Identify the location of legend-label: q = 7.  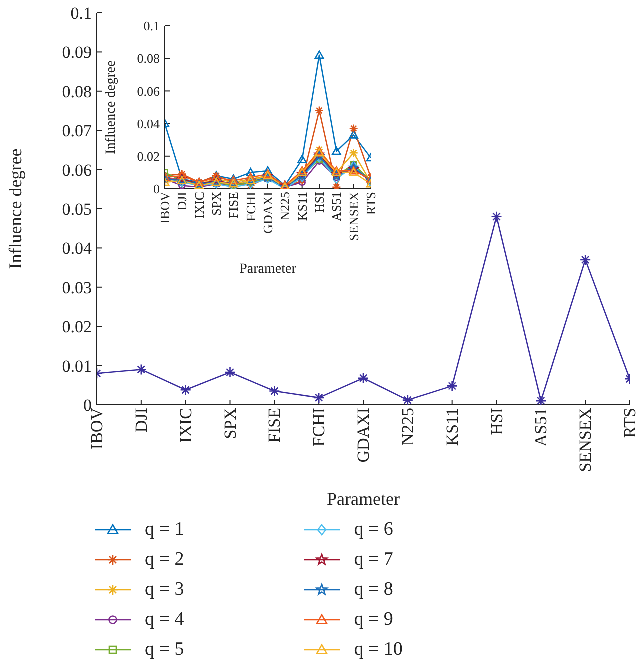
(374, 560).